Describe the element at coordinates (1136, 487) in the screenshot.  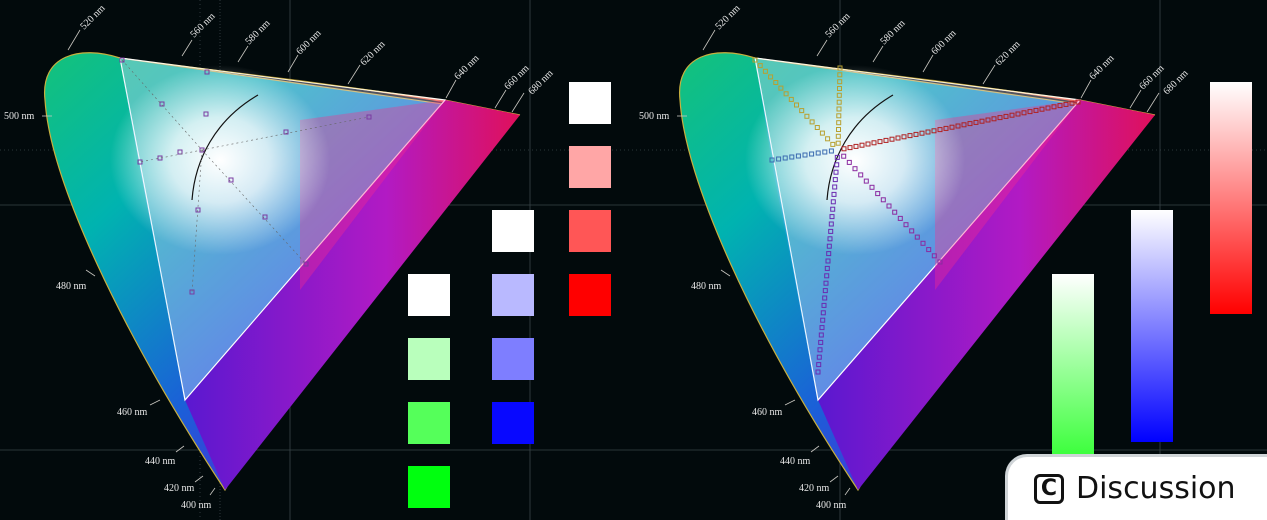
I see `discussion-button: C Discussion` at that location.